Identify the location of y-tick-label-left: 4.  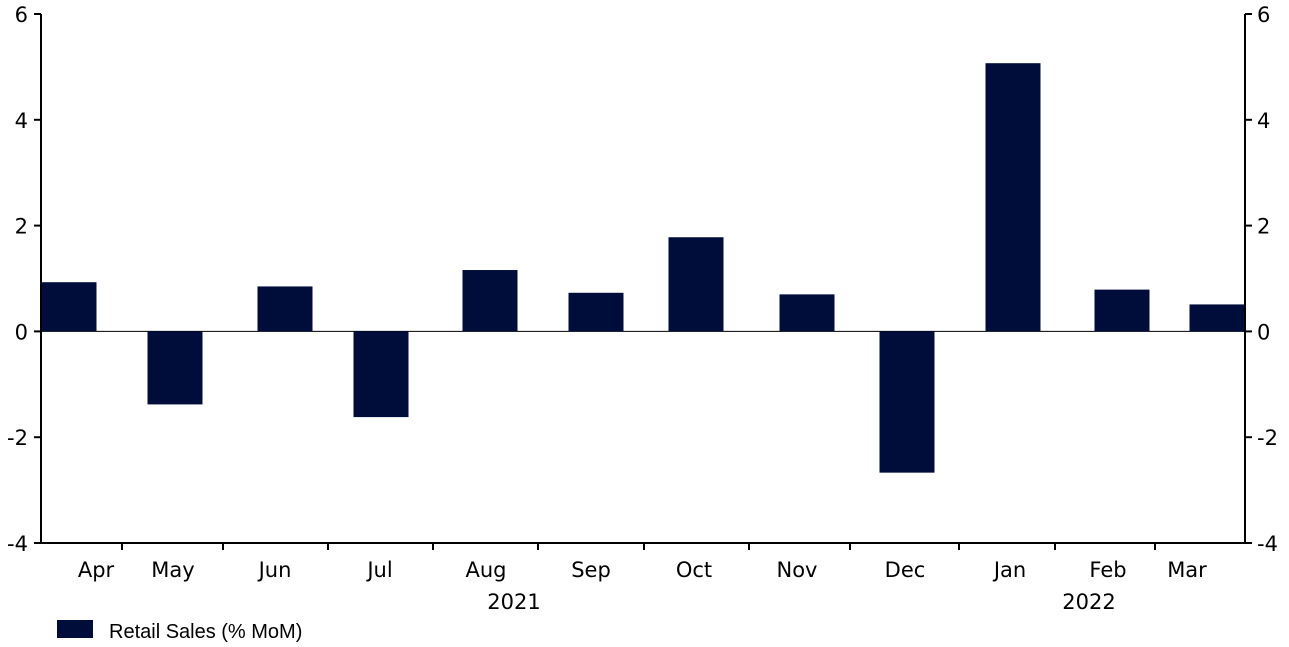
(21, 121).